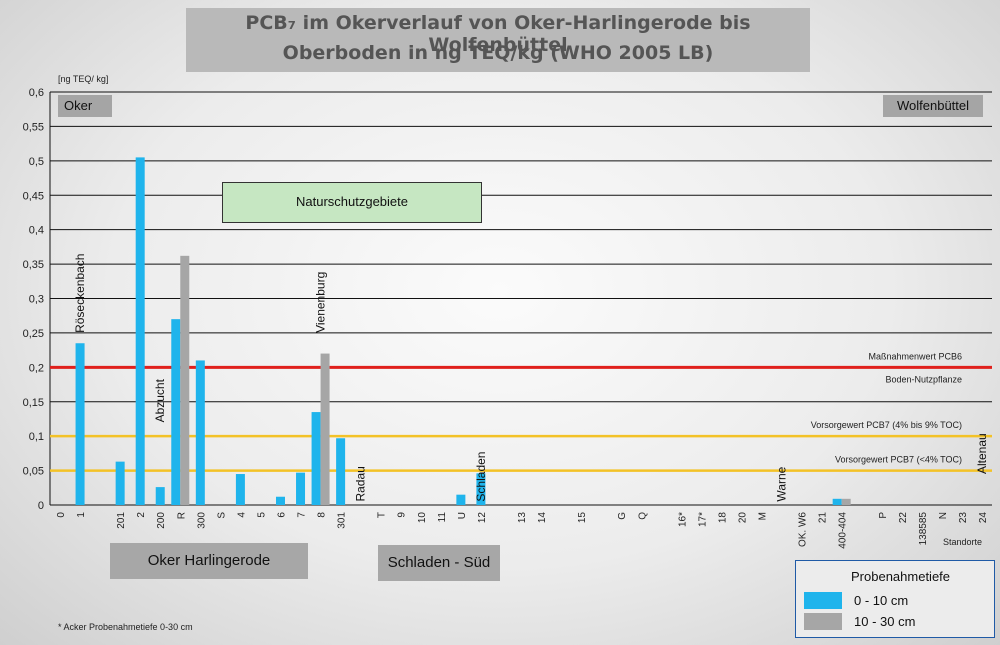 This screenshot has width=1000, height=645. I want to click on x-tick-label: 201, so click(121, 520).